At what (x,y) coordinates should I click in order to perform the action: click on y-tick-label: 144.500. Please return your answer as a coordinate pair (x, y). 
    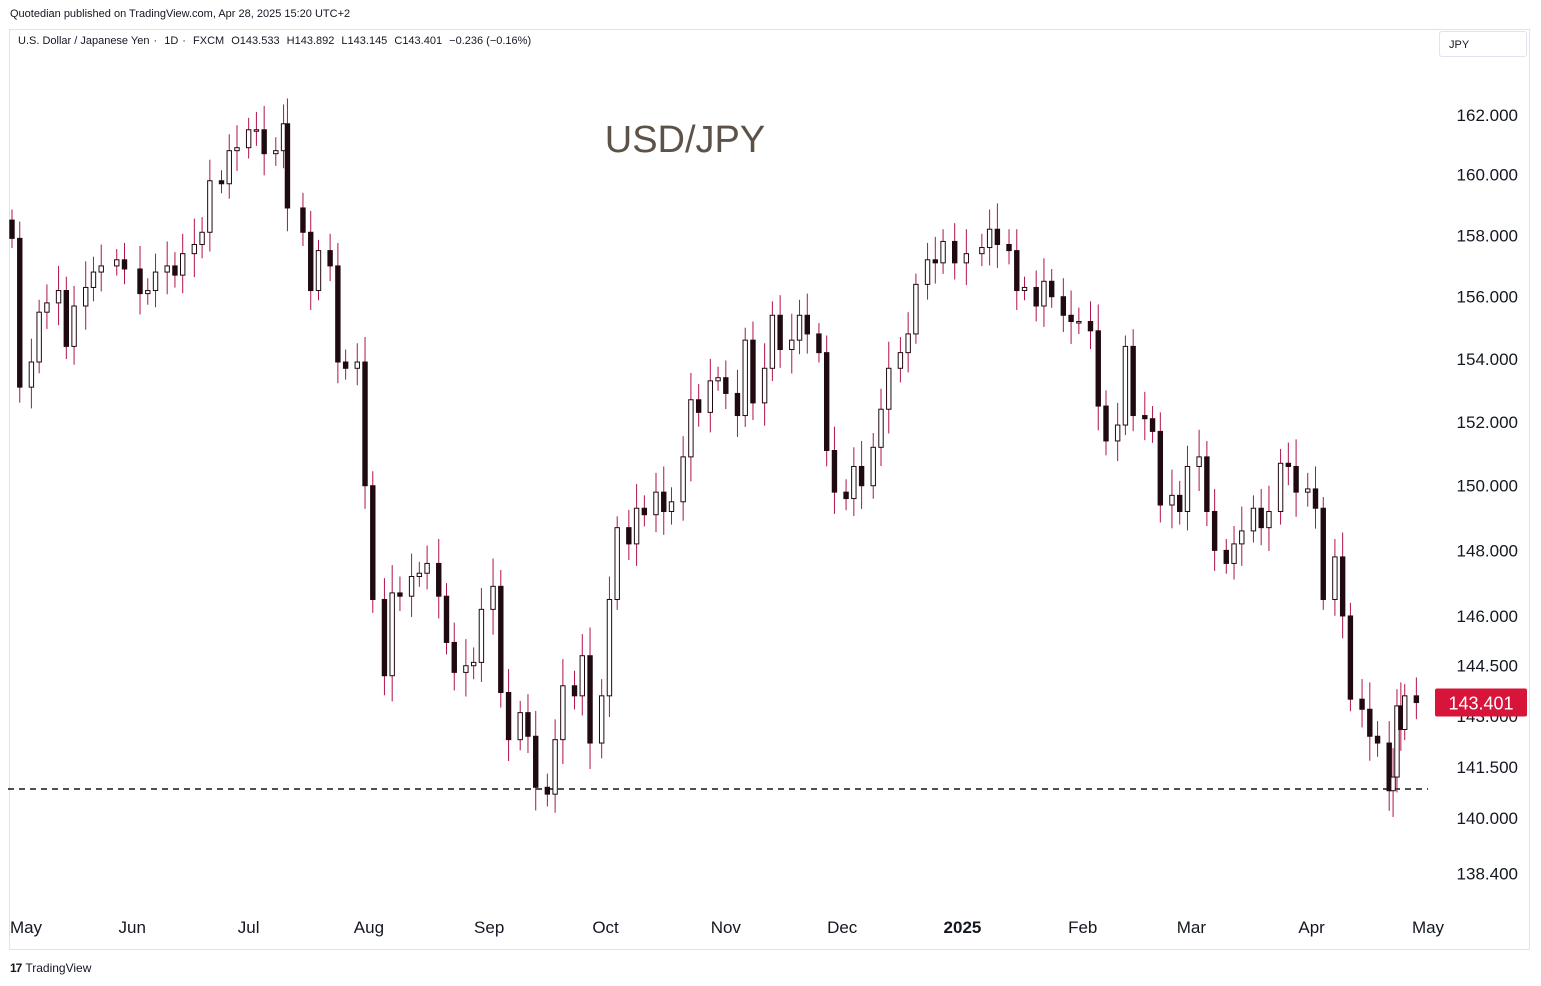
    Looking at the image, I should click on (1487, 666).